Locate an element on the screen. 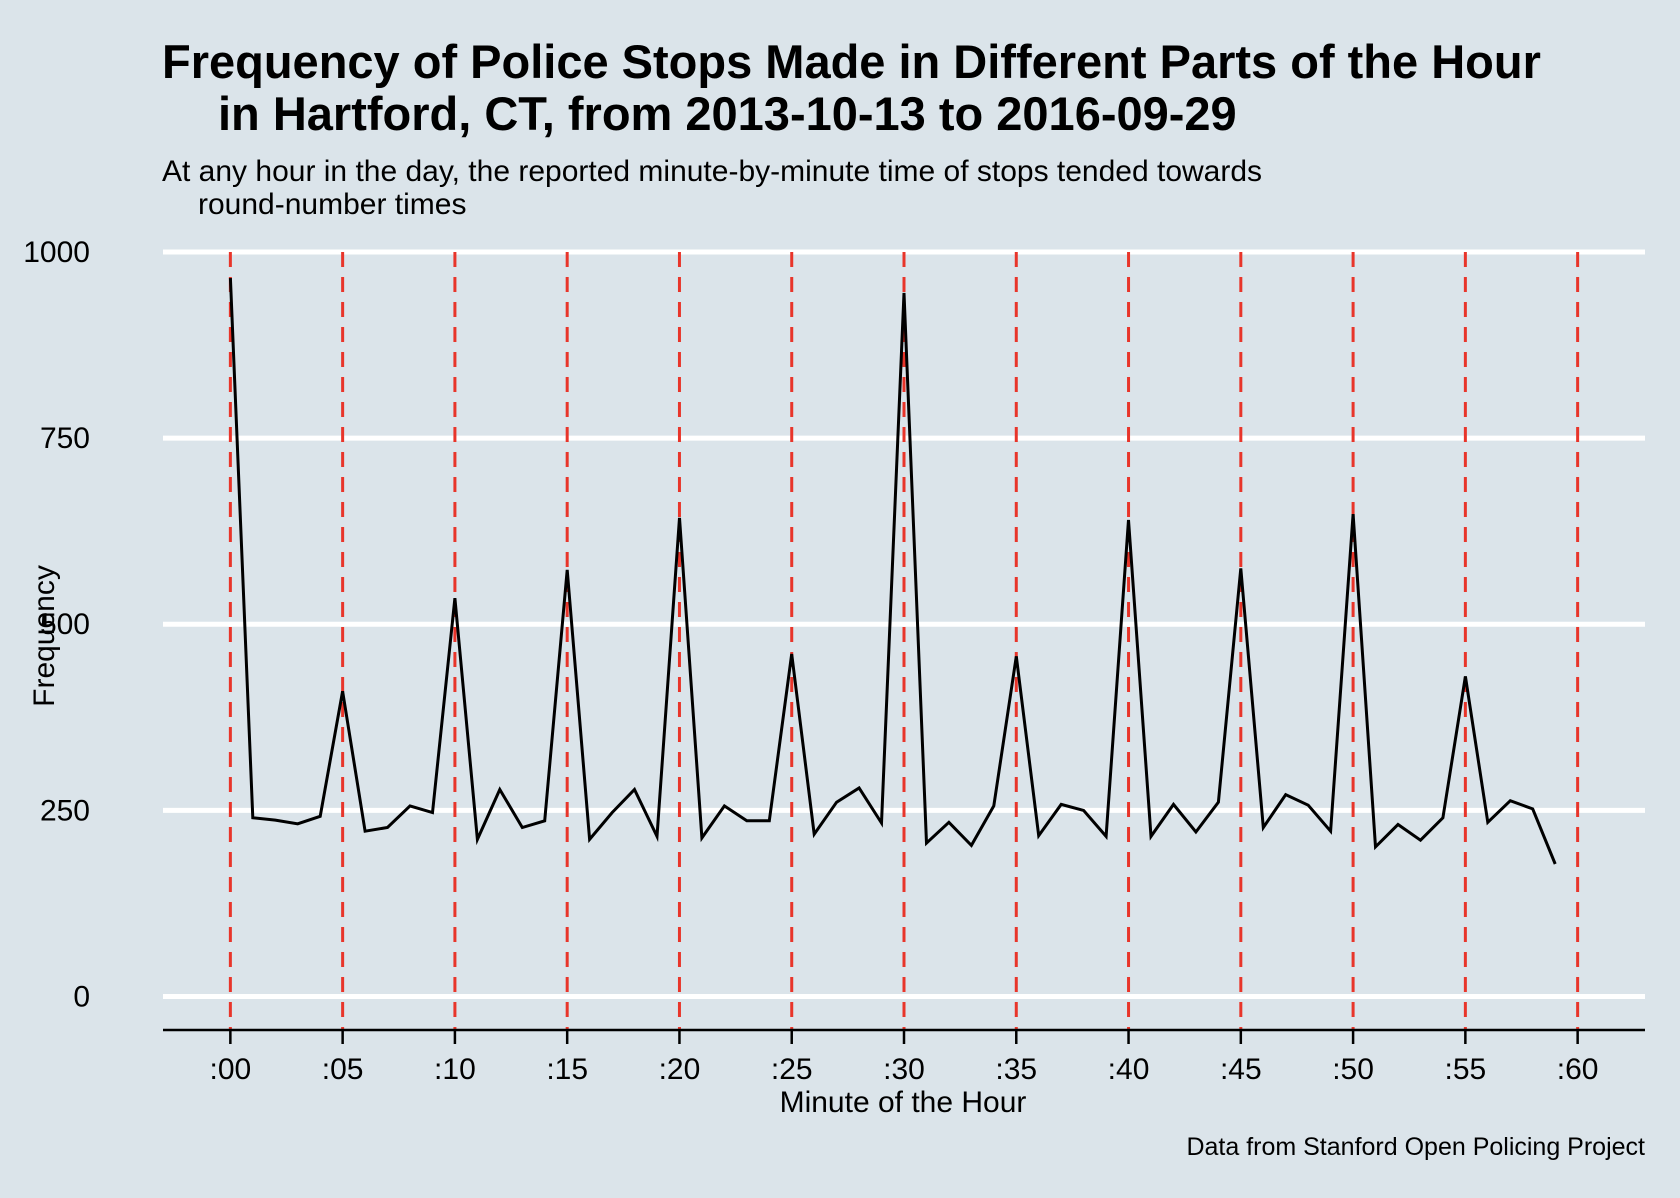  y-tick-label: 1000 is located at coordinates (56, 252).